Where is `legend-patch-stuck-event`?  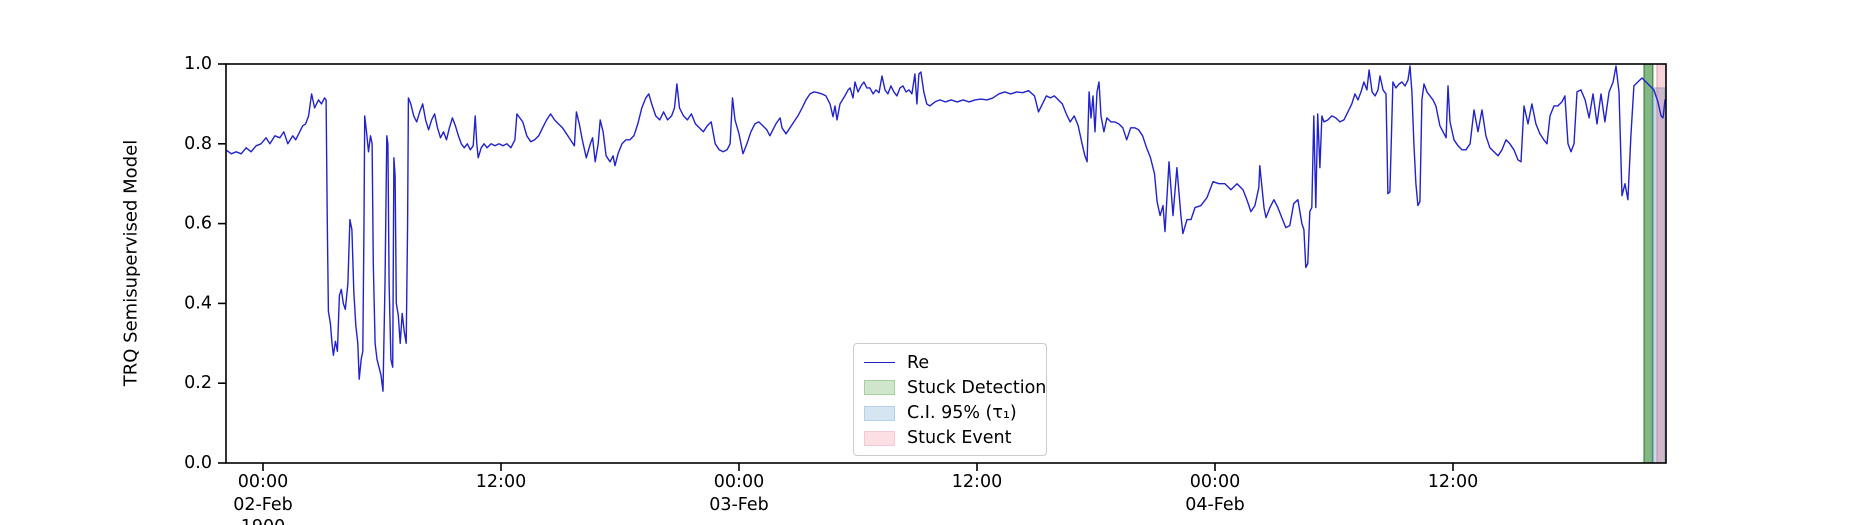
legend-patch-stuck-event is located at coordinates (879, 438).